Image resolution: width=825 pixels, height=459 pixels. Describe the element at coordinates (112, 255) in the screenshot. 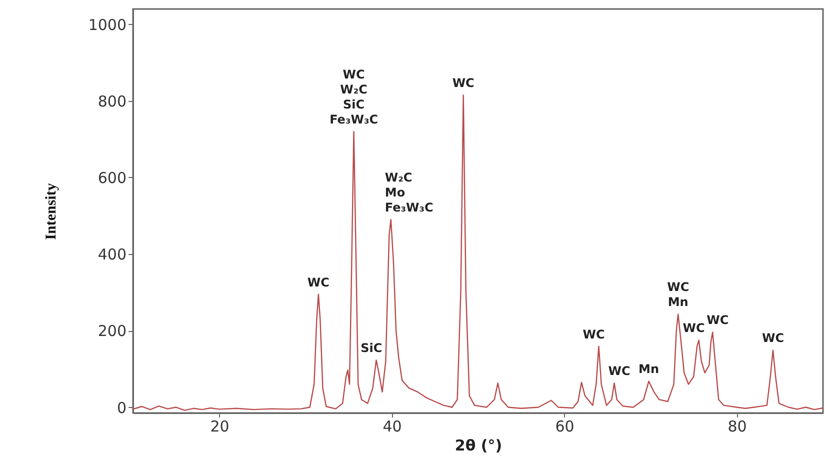

I see `y-tick-label: 400` at that location.